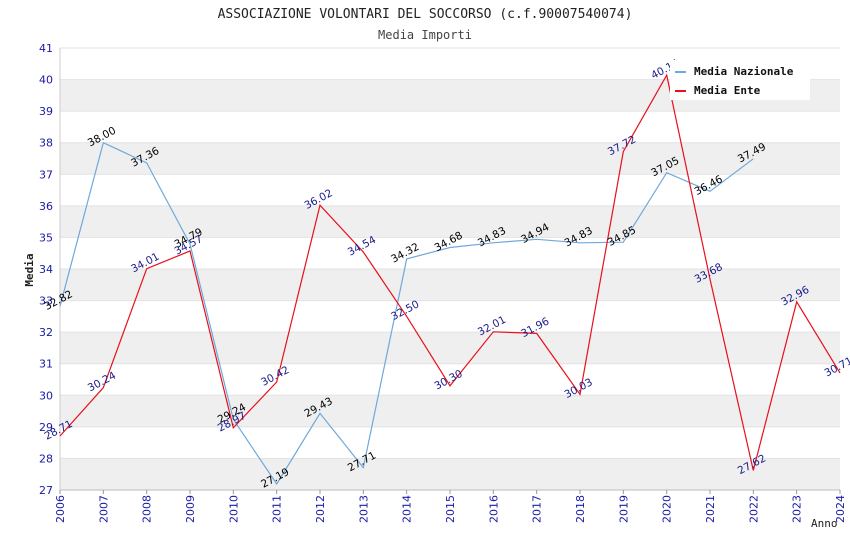 This screenshot has height=550, width=850. What do you see at coordinates (46, 332) in the screenshot?
I see `y-tick-label: 32` at bounding box center [46, 332].